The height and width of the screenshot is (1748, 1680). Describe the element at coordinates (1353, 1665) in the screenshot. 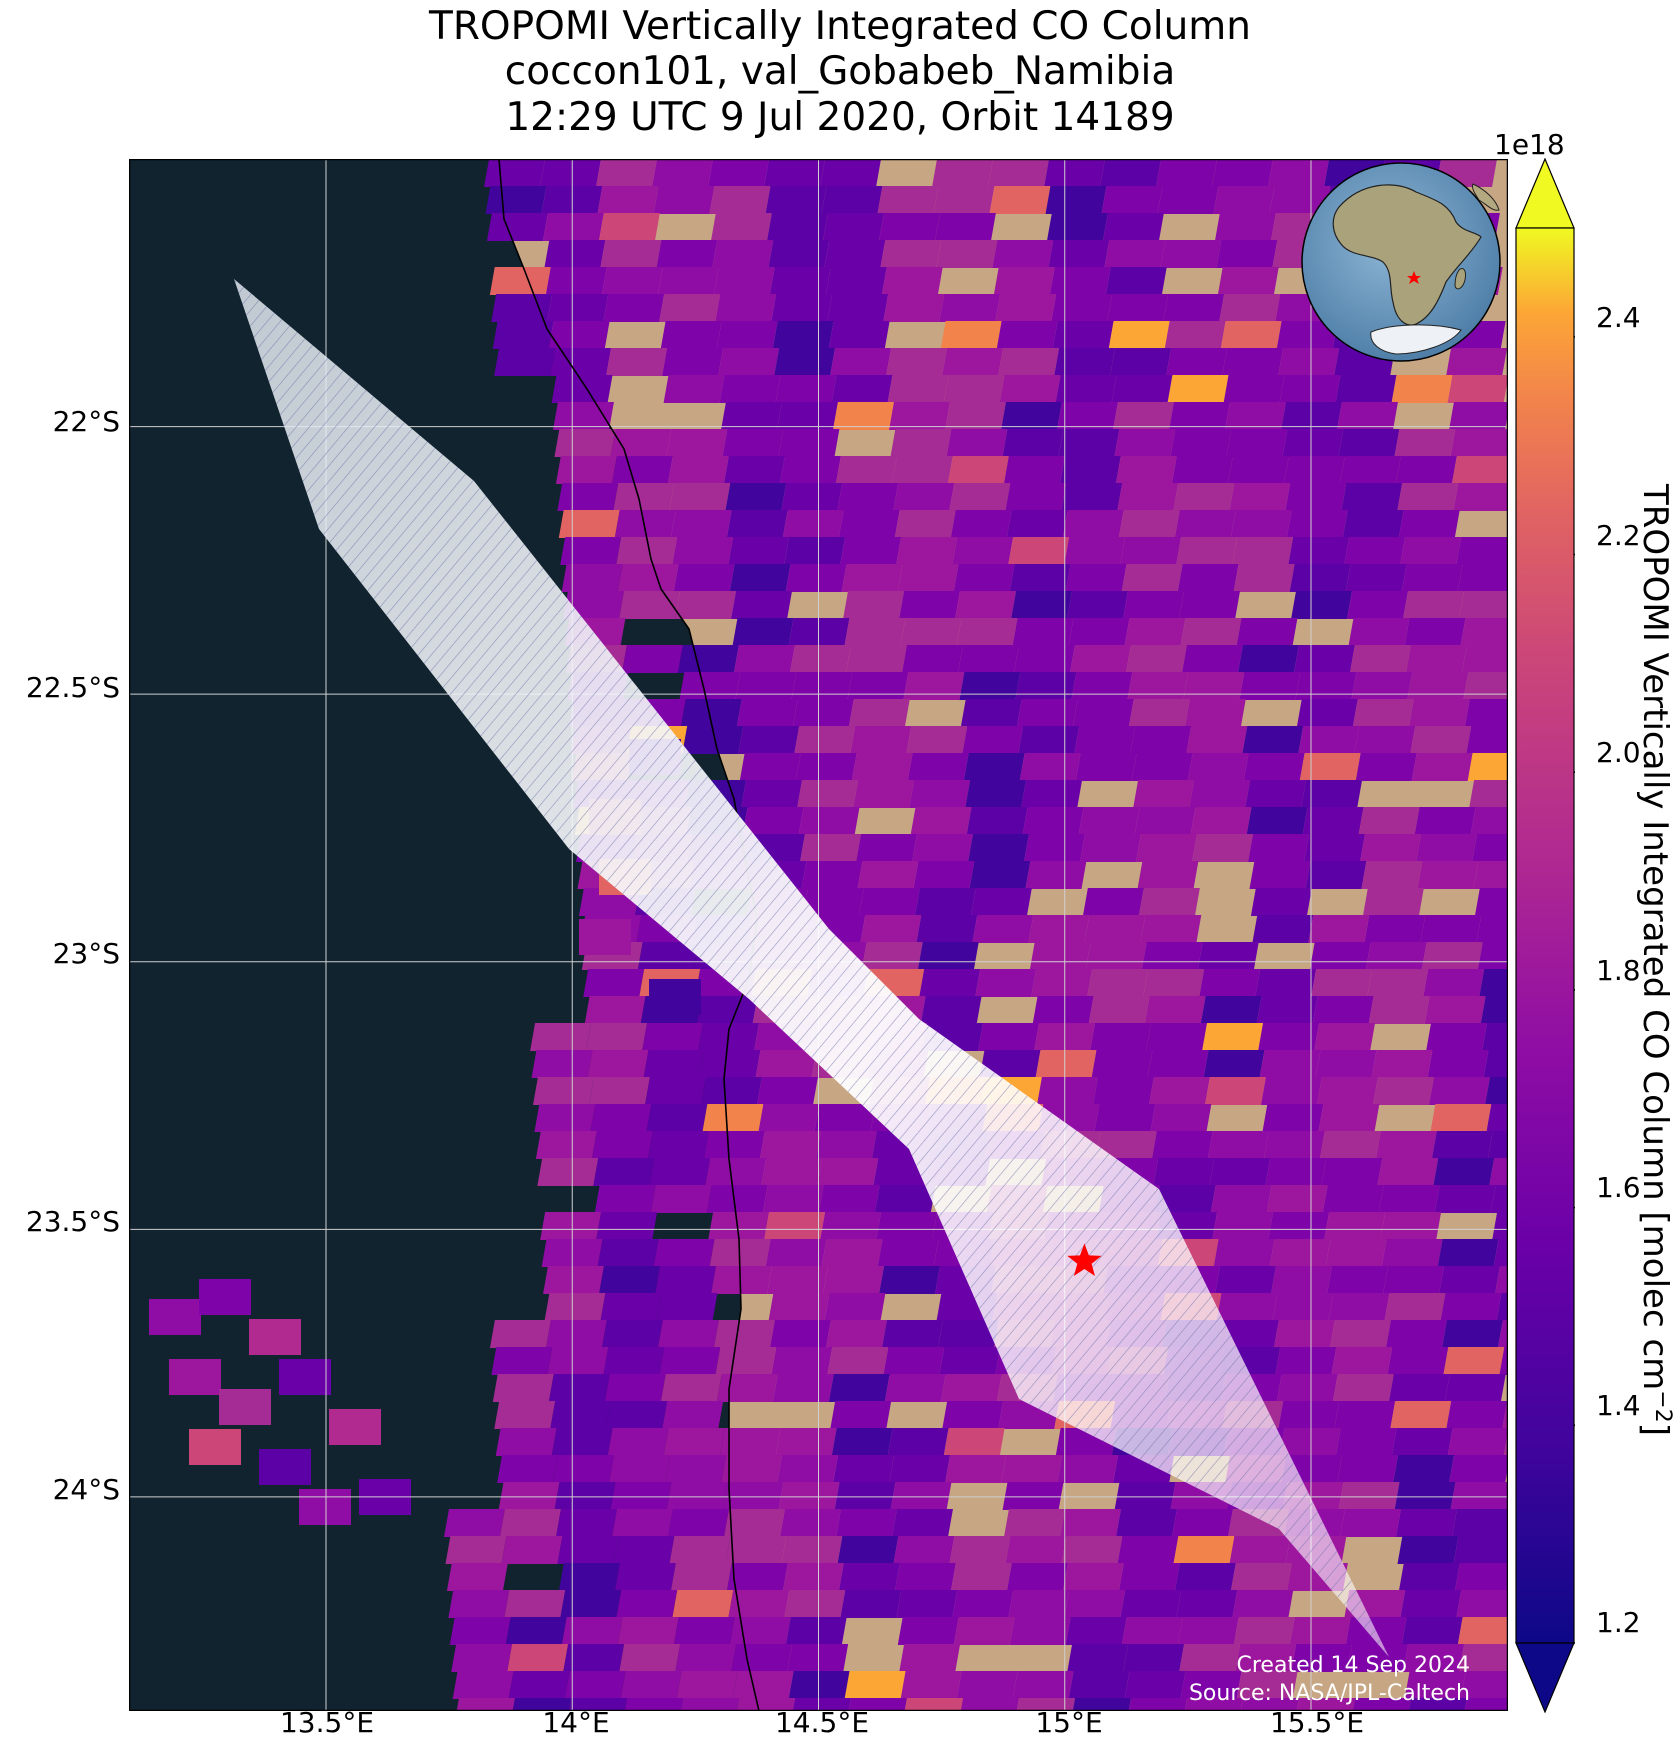

I see `created-date: Created 14 Sep 2024` at that location.